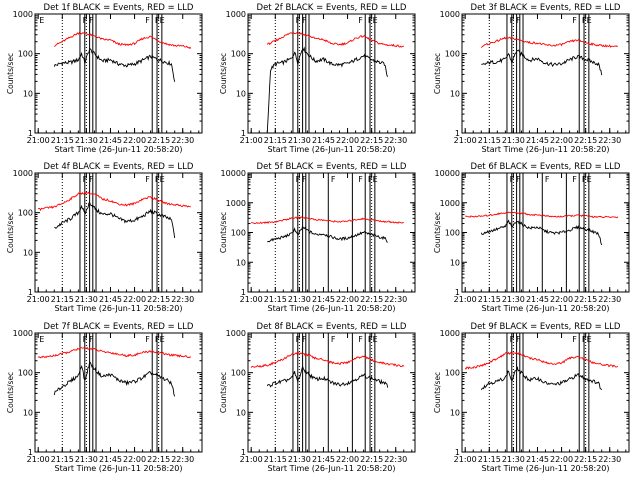 This screenshot has width=640, height=480. What do you see at coordinates (332, 8) in the screenshot?
I see `panel-title: Det 2f BLACK = Events, RED = LLD` at bounding box center [332, 8].